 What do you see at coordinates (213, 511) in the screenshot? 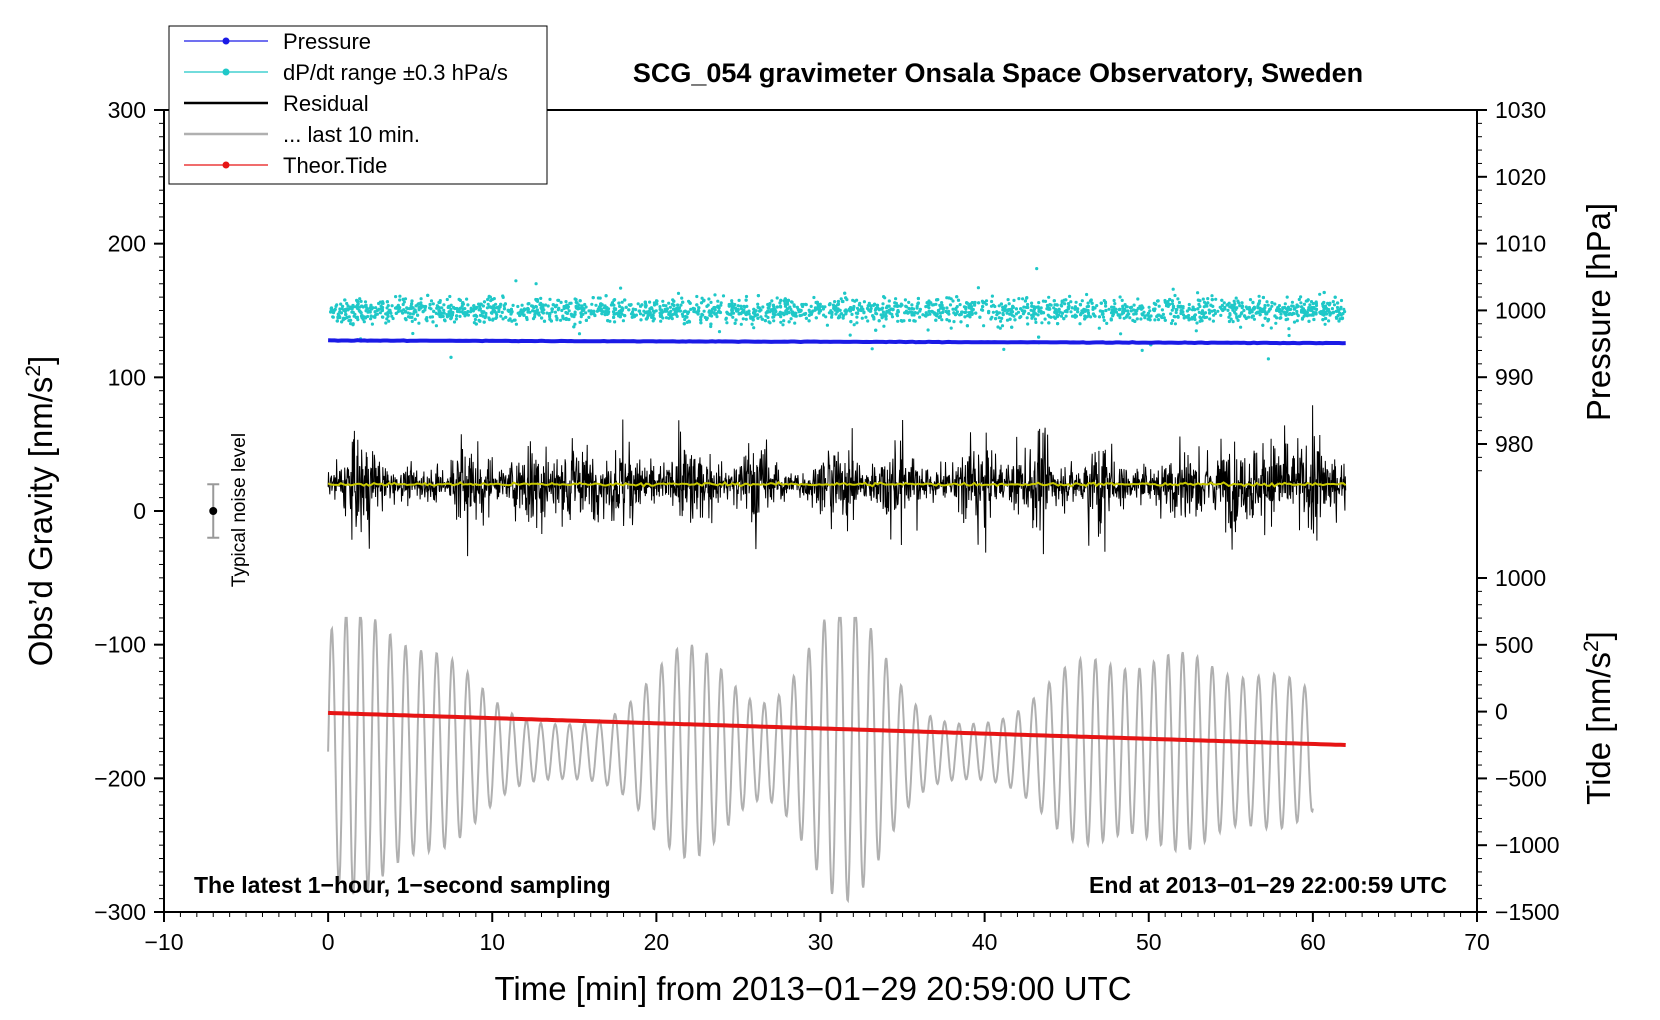
I see `noise-bar-center` at bounding box center [213, 511].